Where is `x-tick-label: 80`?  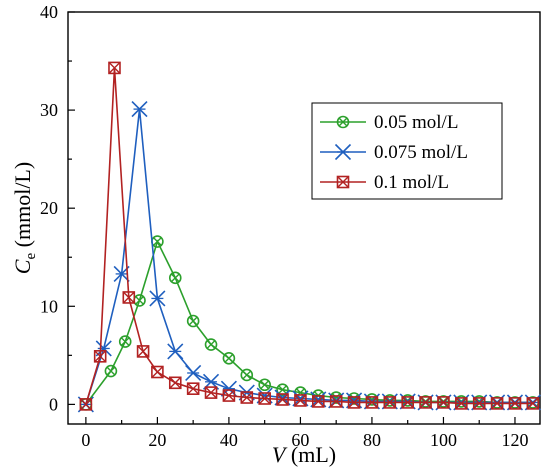
x-tick-label: 80 is located at coordinates (372, 440).